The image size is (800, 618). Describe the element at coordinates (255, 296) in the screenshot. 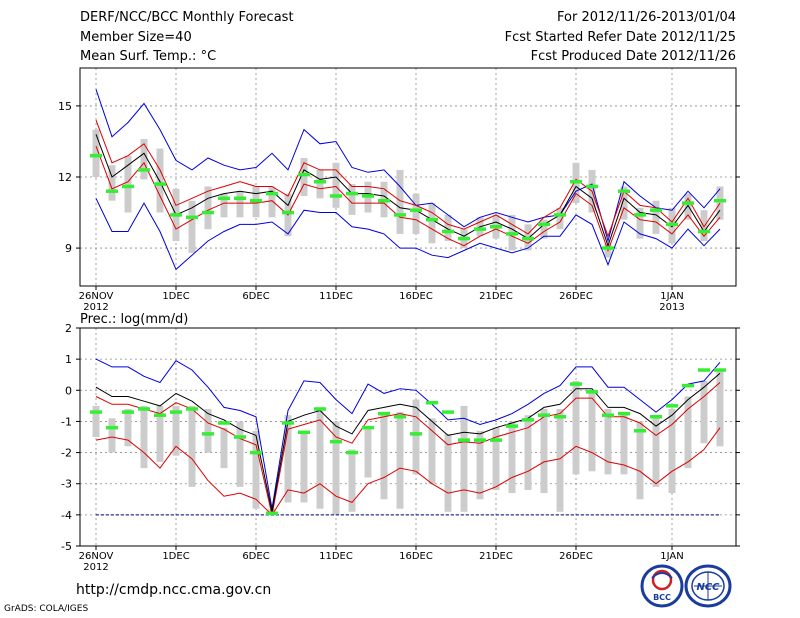

I see `top-xtick-label: 6DEC` at that location.